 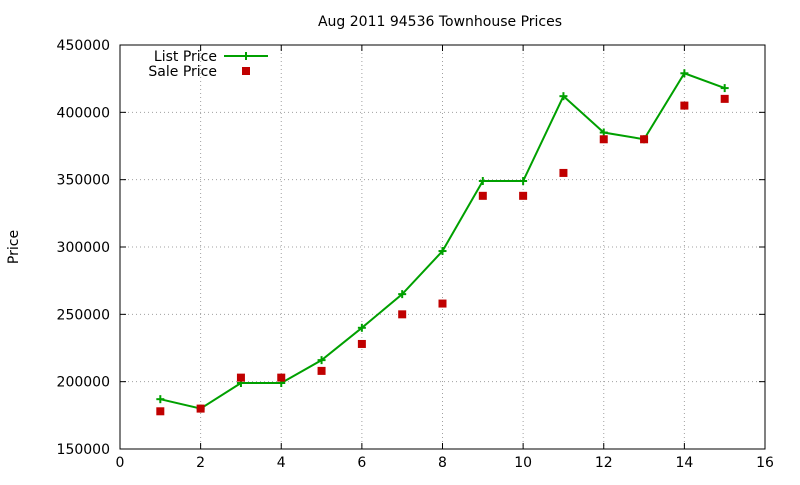 I want to click on y-tick-label: 350000, so click(x=83, y=181).